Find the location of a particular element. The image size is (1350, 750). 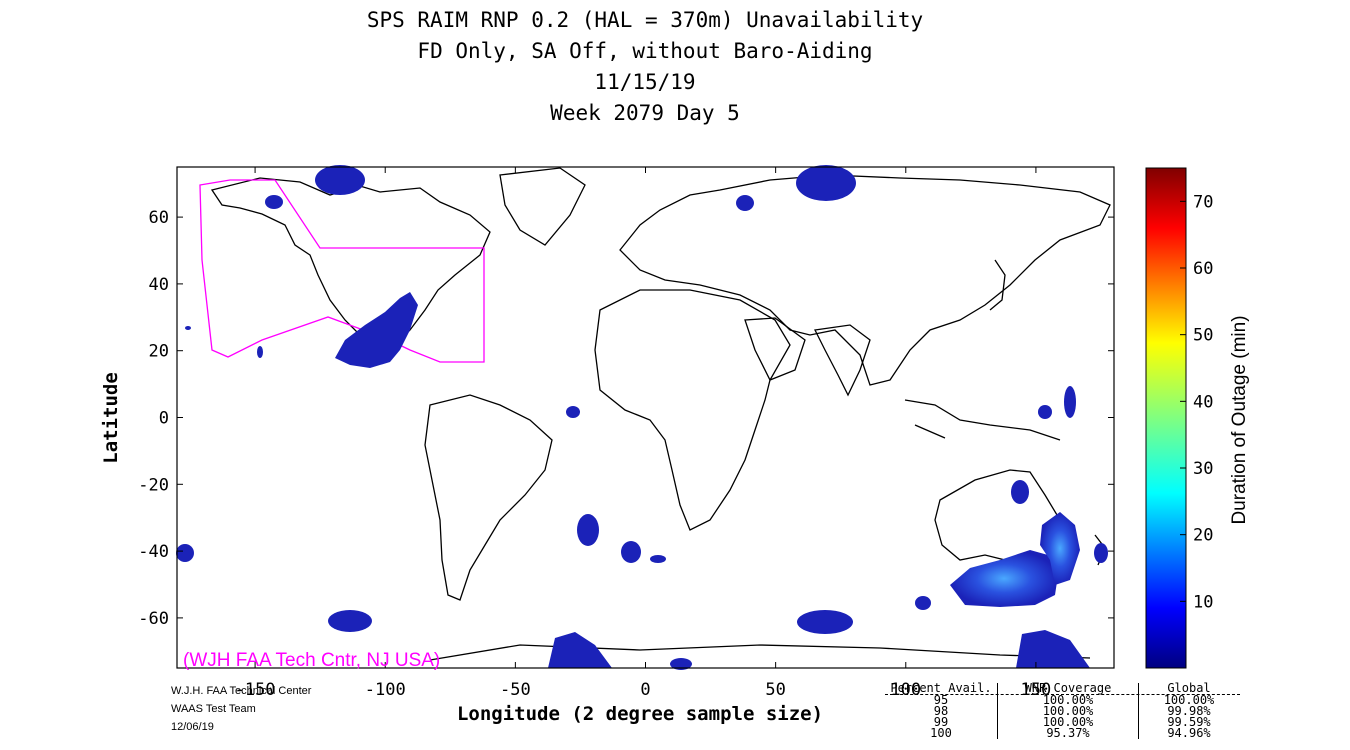

credit-date: 12/06/19 is located at coordinates (192, 727).